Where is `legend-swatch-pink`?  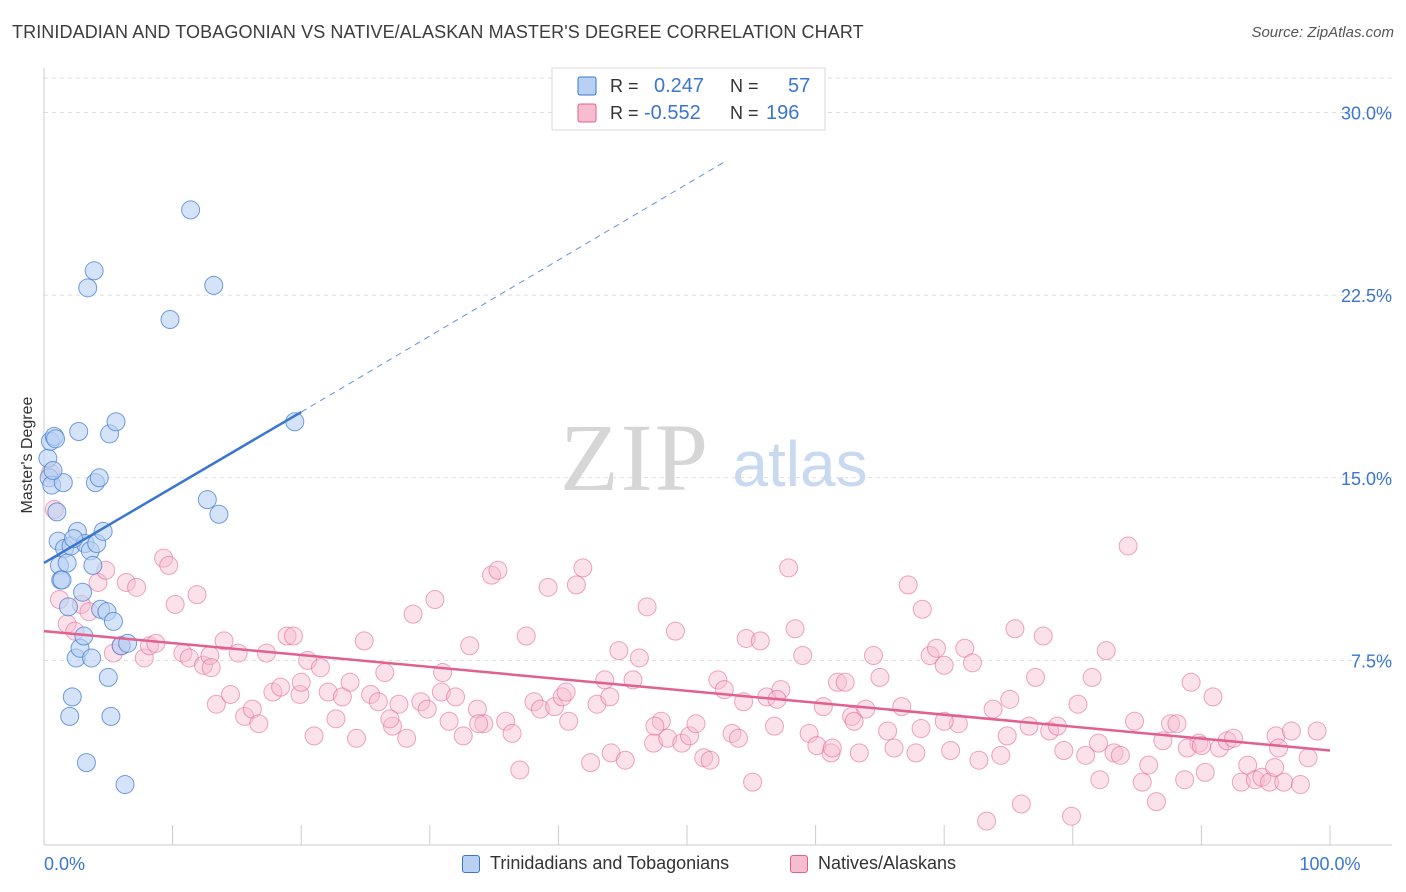 legend-swatch-pink is located at coordinates (587, 113).